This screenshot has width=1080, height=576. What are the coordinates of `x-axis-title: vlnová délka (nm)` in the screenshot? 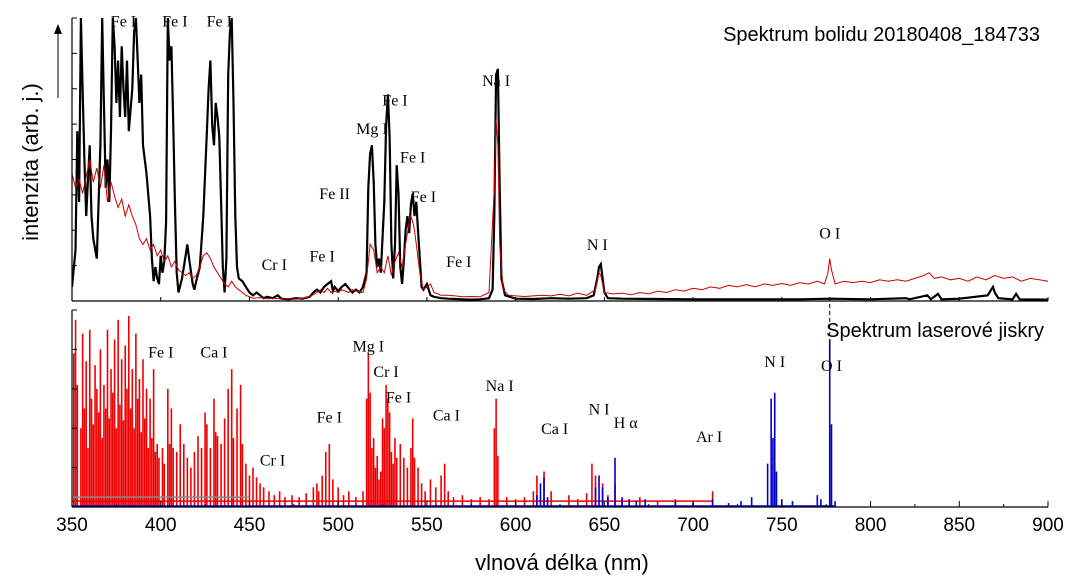 It's located at (562, 562).